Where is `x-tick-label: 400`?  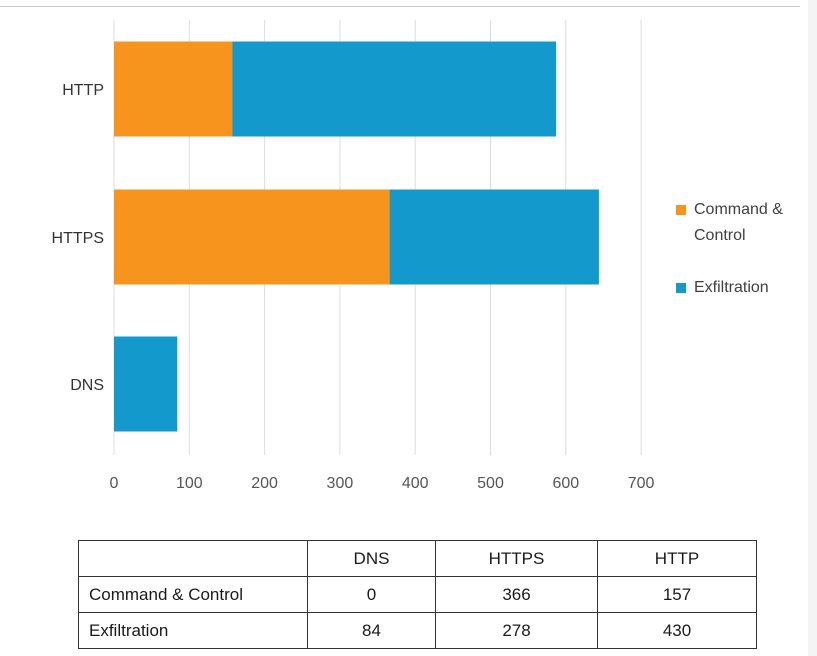 x-tick-label: 400 is located at coordinates (415, 483).